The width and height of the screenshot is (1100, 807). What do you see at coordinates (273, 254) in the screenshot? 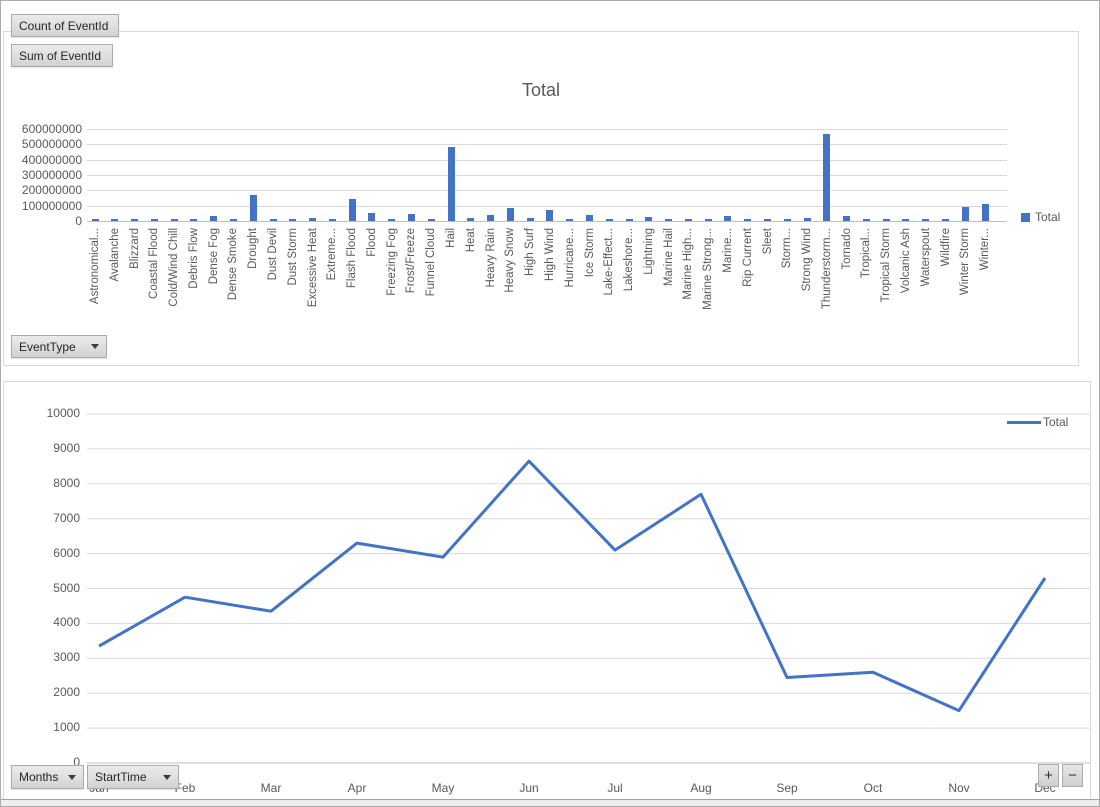
I see `x-axis-category-label: Dust Devil` at bounding box center [273, 254].